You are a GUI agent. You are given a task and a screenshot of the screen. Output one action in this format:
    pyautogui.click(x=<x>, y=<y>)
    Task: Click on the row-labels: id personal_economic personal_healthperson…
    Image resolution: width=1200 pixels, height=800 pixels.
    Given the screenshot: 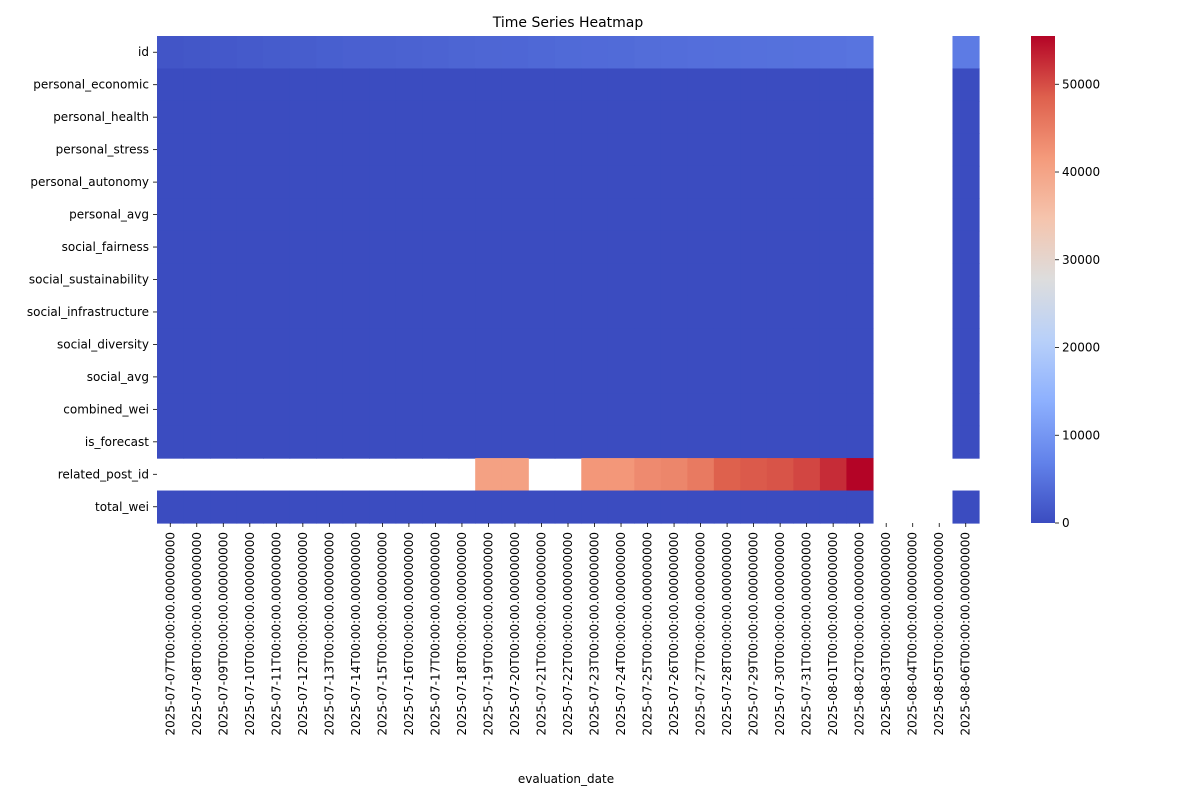 What is the action you would take?
    pyautogui.click(x=92, y=279)
    